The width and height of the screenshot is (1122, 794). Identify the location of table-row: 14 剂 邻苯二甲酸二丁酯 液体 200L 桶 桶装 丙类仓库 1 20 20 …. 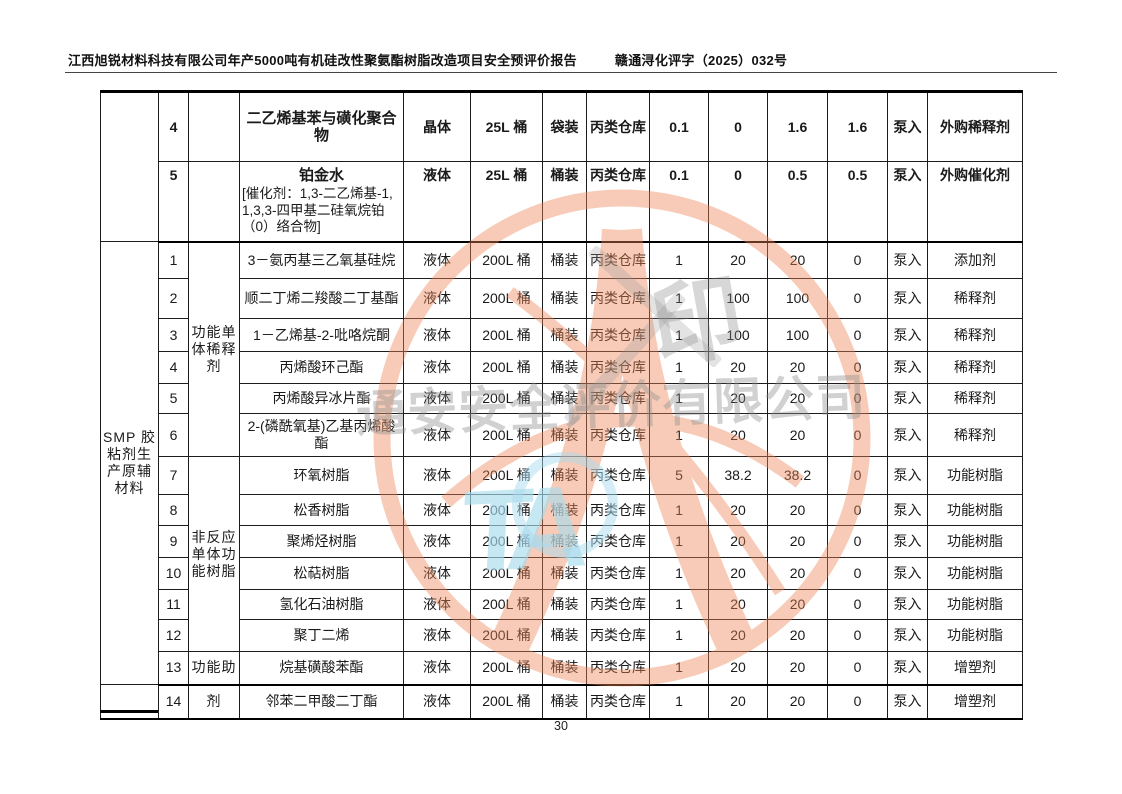
(561, 702).